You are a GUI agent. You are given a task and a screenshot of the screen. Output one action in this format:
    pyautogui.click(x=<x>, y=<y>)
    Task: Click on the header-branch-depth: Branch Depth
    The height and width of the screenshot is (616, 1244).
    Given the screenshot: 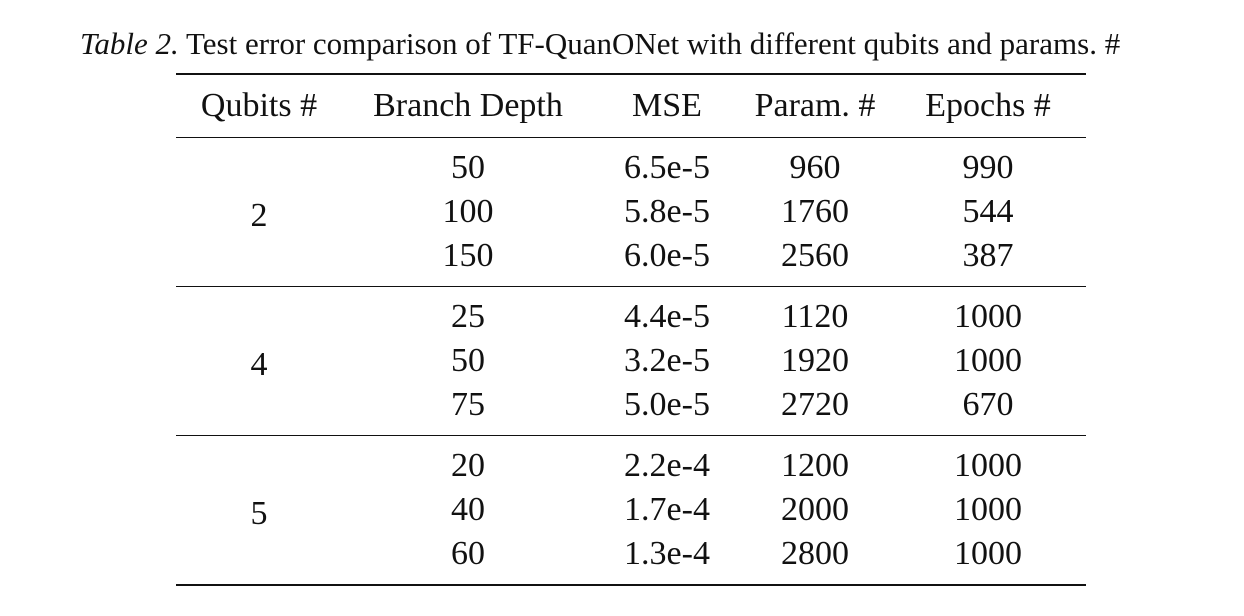 What is the action you would take?
    pyautogui.click(x=468, y=105)
    